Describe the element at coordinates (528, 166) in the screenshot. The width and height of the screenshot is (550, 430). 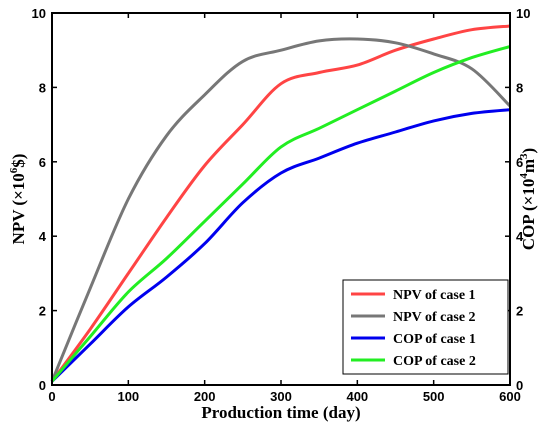
I see `y-right-title-mid: m` at that location.